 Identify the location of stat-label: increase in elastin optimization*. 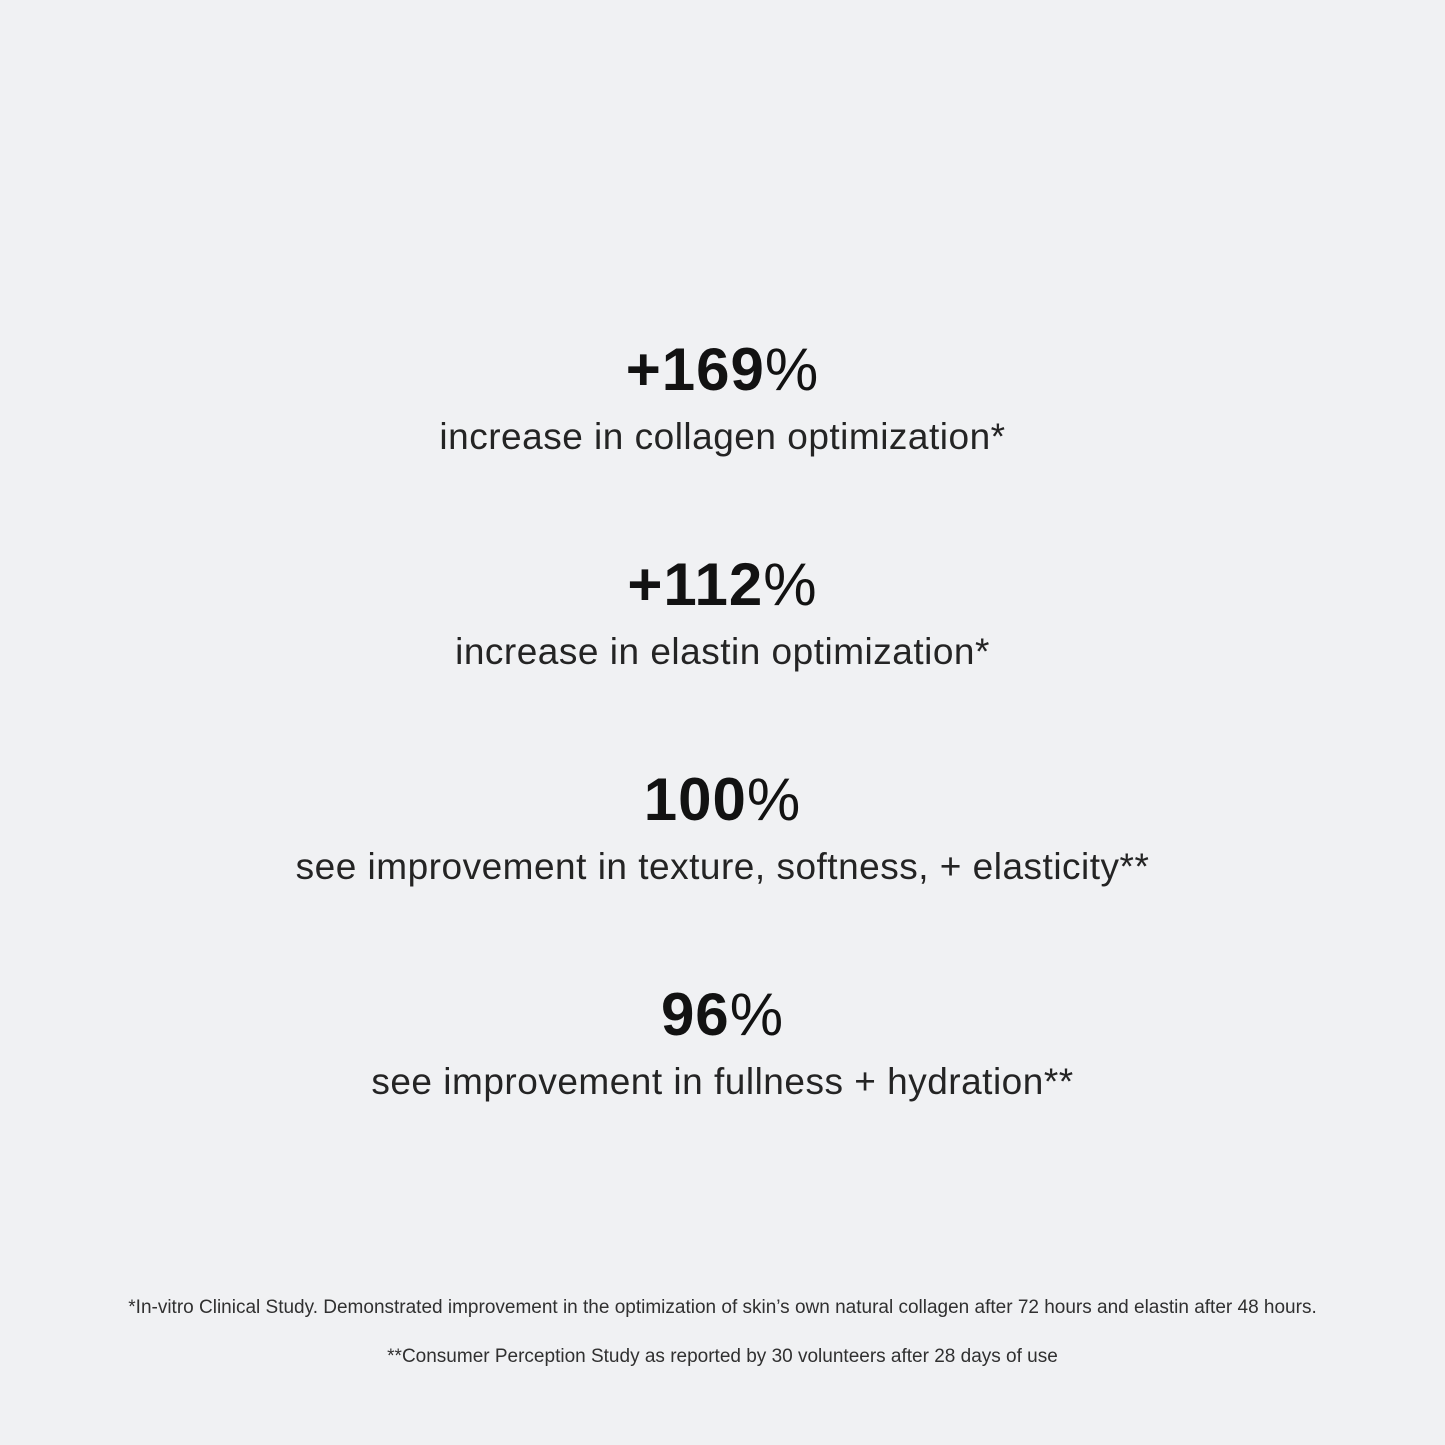
(722, 651).